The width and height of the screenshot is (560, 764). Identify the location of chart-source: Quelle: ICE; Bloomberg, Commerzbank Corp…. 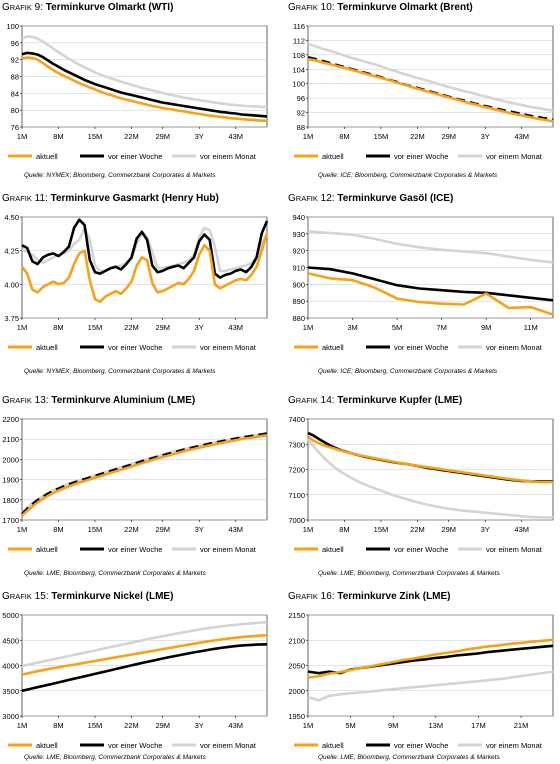
(408, 175).